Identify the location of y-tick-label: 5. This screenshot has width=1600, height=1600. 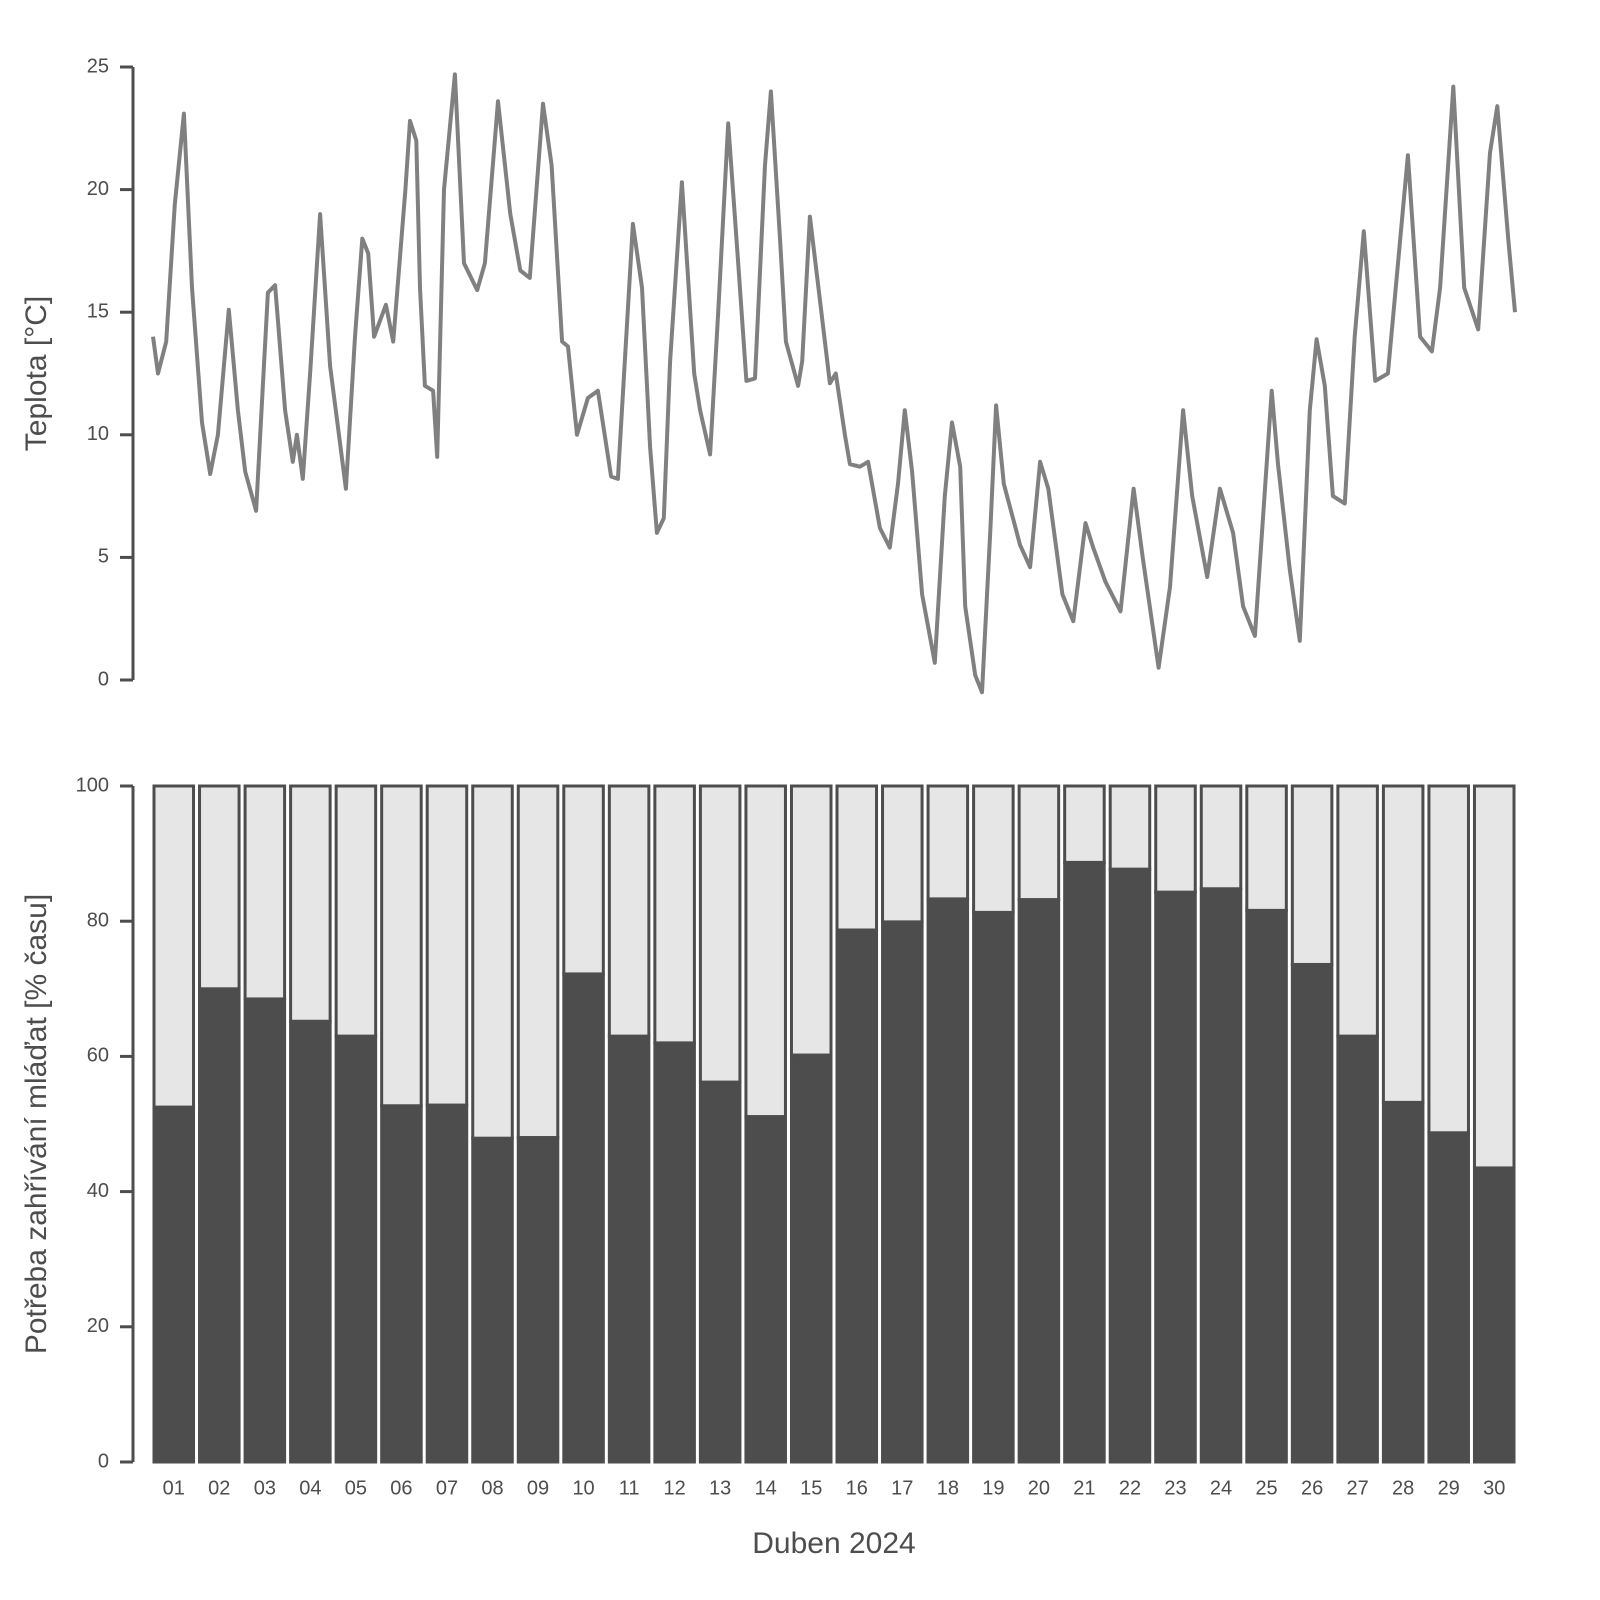
(103, 557).